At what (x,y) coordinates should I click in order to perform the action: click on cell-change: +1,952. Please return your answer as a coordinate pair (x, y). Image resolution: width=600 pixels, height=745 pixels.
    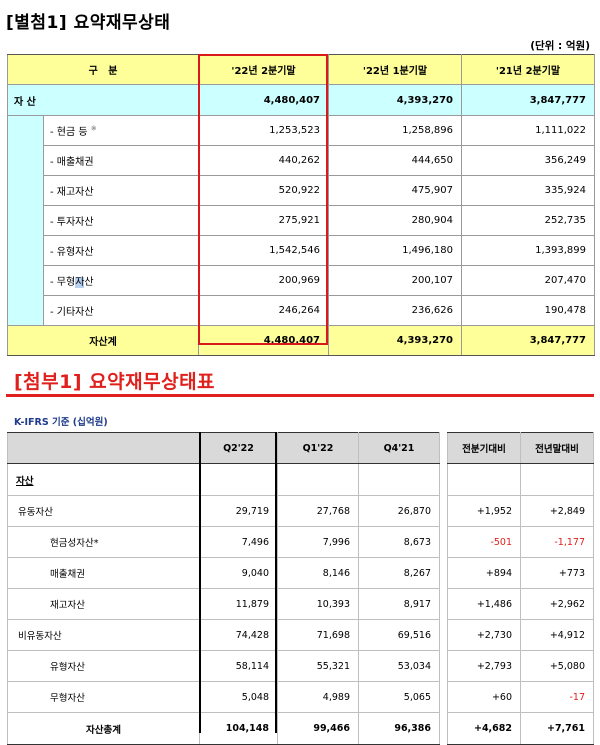
    Looking at the image, I should click on (484, 511).